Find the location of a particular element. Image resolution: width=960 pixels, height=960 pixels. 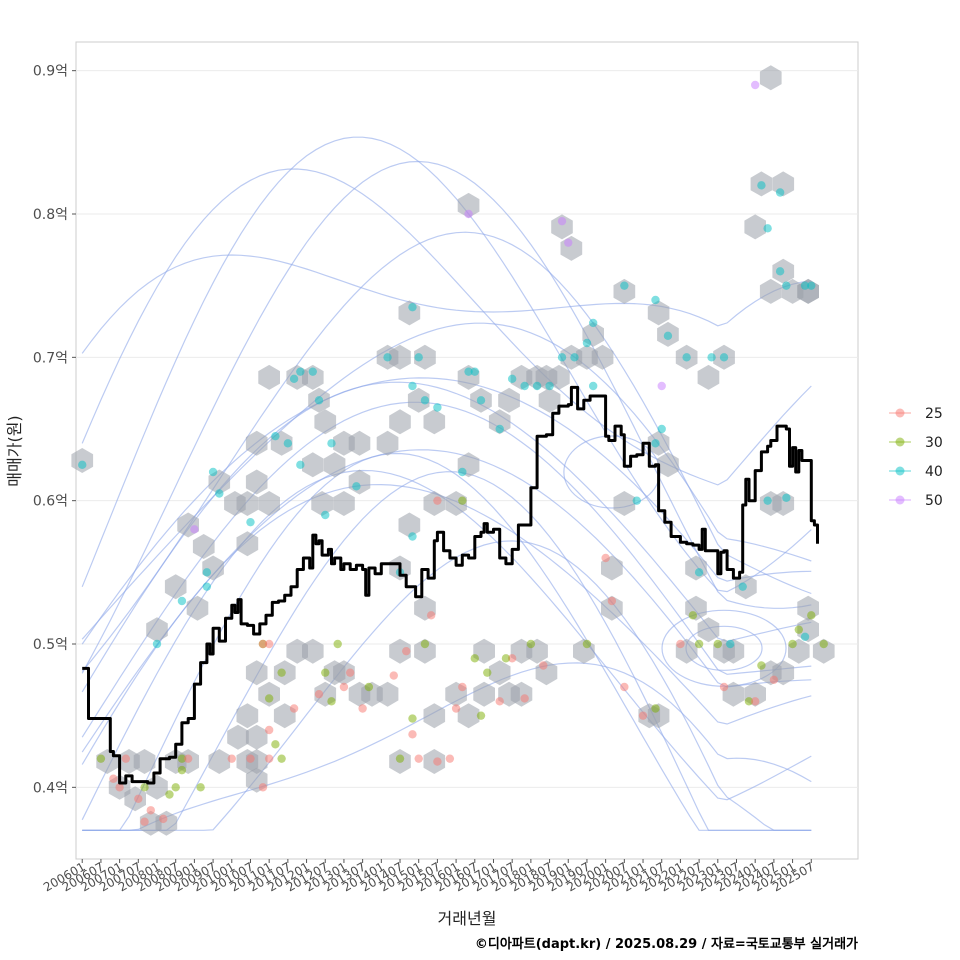

y-axis: 0.4억 0.5억 0.6억 0.7억 0.8억 0.9억 is located at coordinates (54, 430).